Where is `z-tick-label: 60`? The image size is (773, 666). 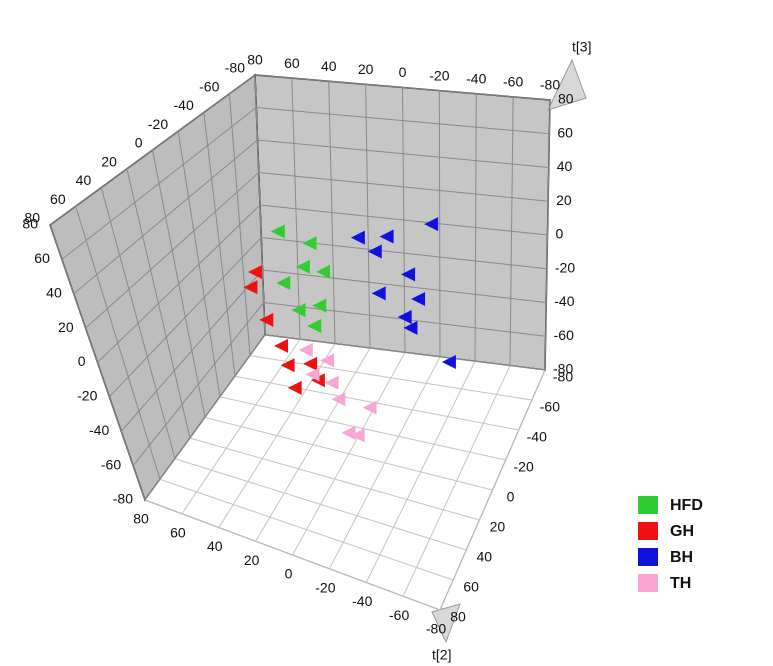 z-tick-label: 60 is located at coordinates (565, 132).